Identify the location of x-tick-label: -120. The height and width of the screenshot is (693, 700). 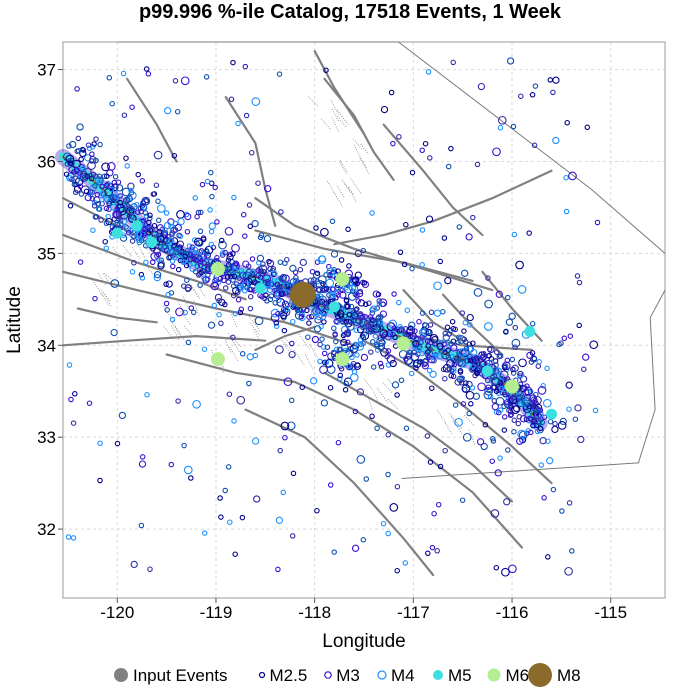
(117, 612).